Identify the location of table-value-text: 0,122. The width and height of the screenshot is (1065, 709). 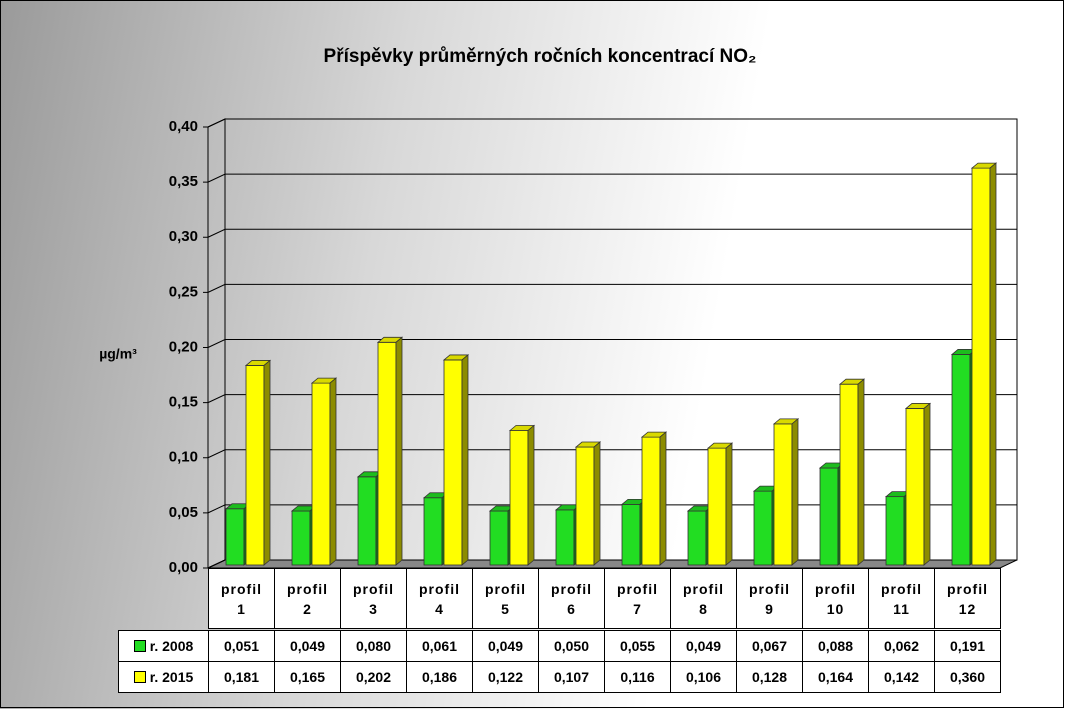
(505, 677).